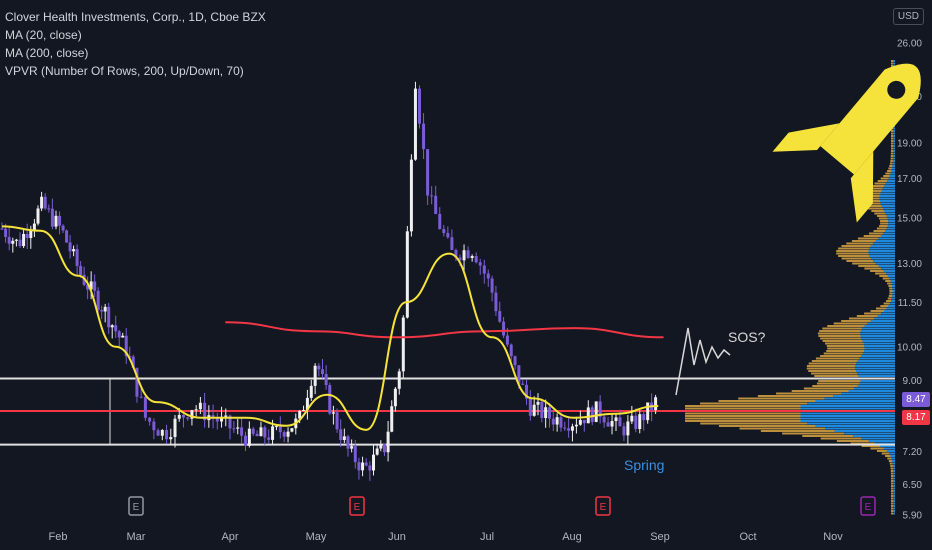  What do you see at coordinates (846, 143) in the screenshot?
I see `rocket-icon` at bounding box center [846, 143].